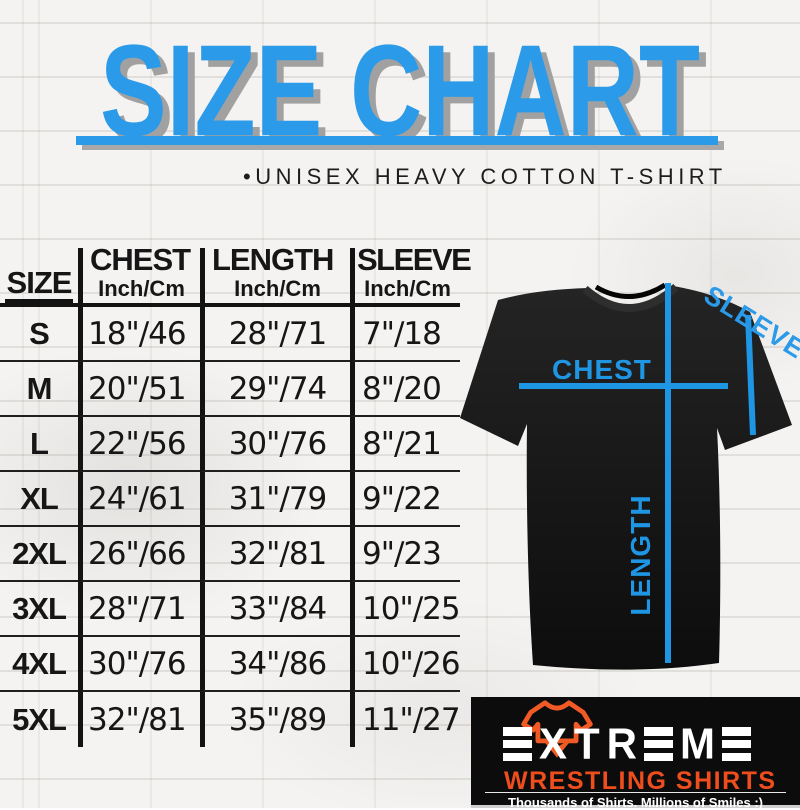  I want to click on length-value: 32"/81, so click(275, 554).